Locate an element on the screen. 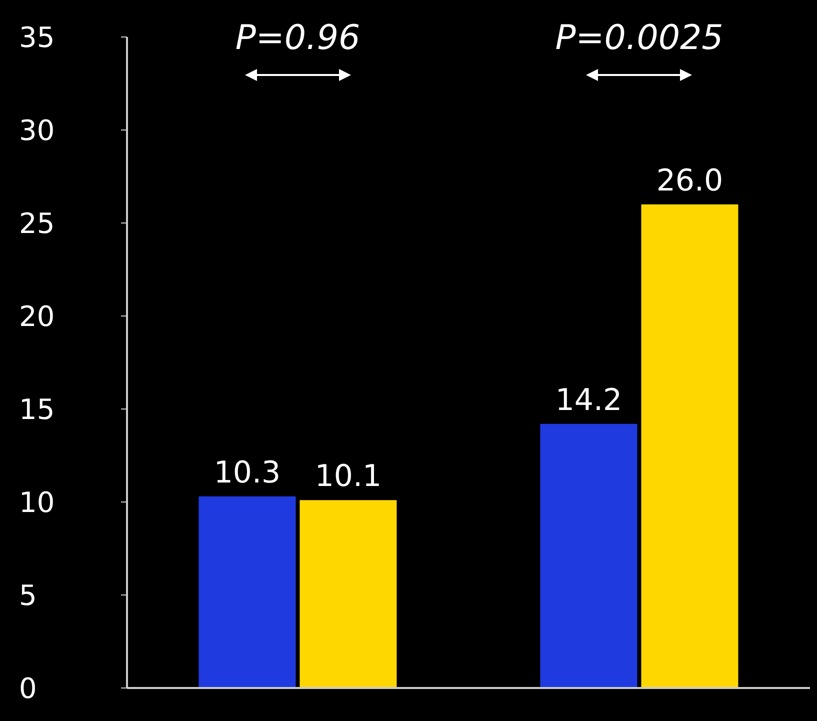 This screenshot has height=721, width=817. data-label: 10.1 is located at coordinates (348, 476).